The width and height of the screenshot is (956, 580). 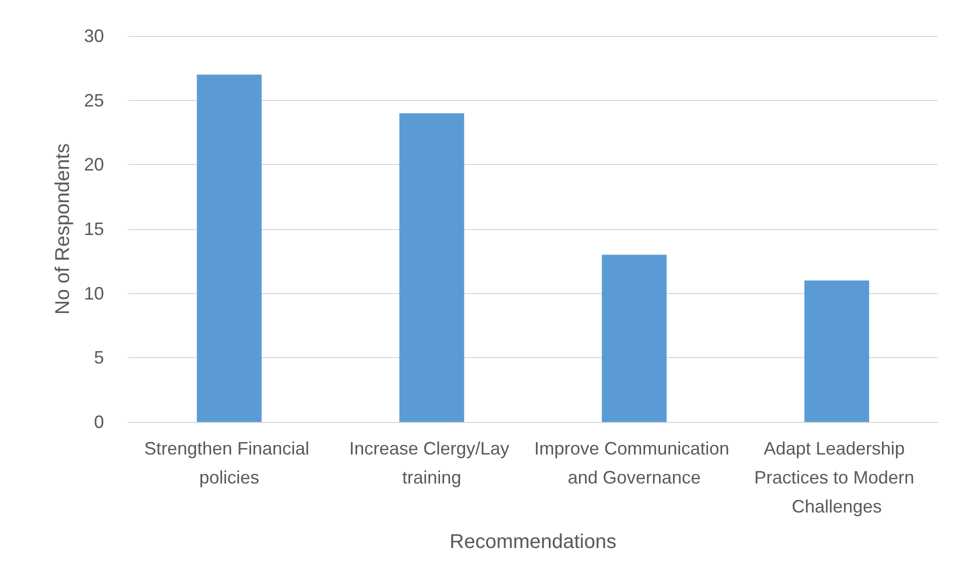 I want to click on x-tick-label: Strengthen Financial policies, so click(x=229, y=463).